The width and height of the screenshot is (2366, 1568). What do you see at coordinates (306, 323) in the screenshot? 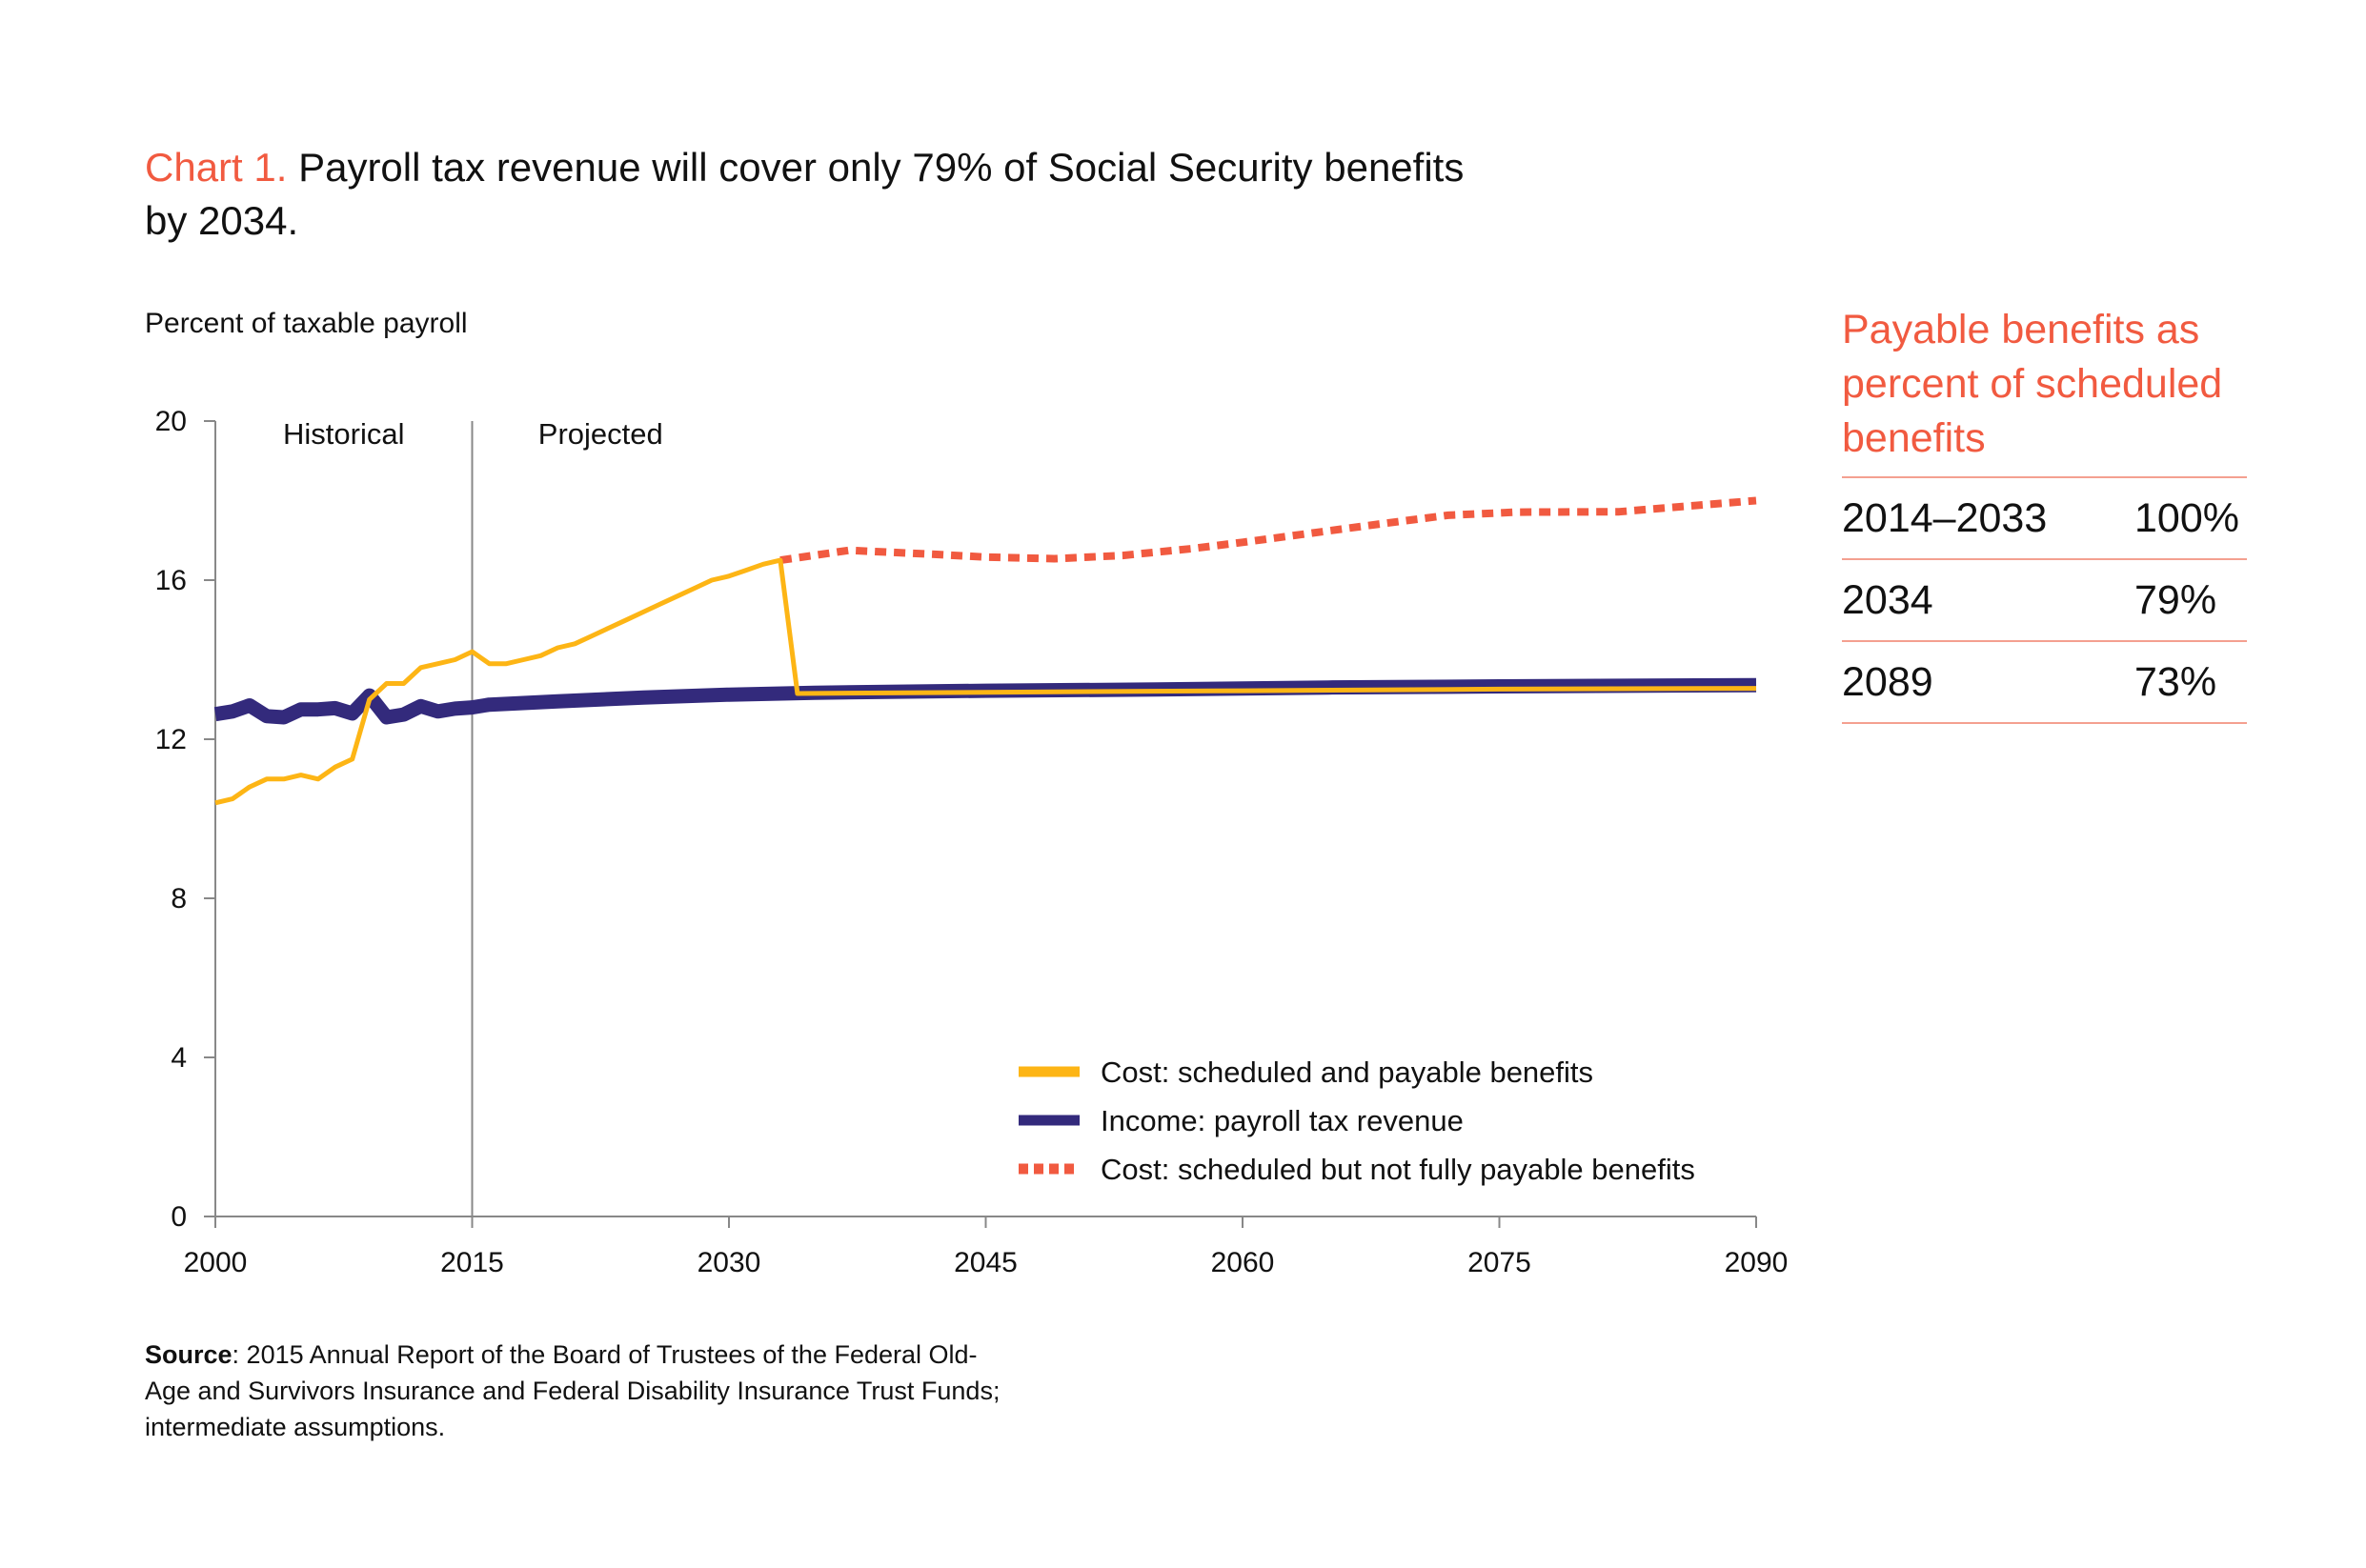
I see `y-axis-label: Percent of taxable payroll` at bounding box center [306, 323].